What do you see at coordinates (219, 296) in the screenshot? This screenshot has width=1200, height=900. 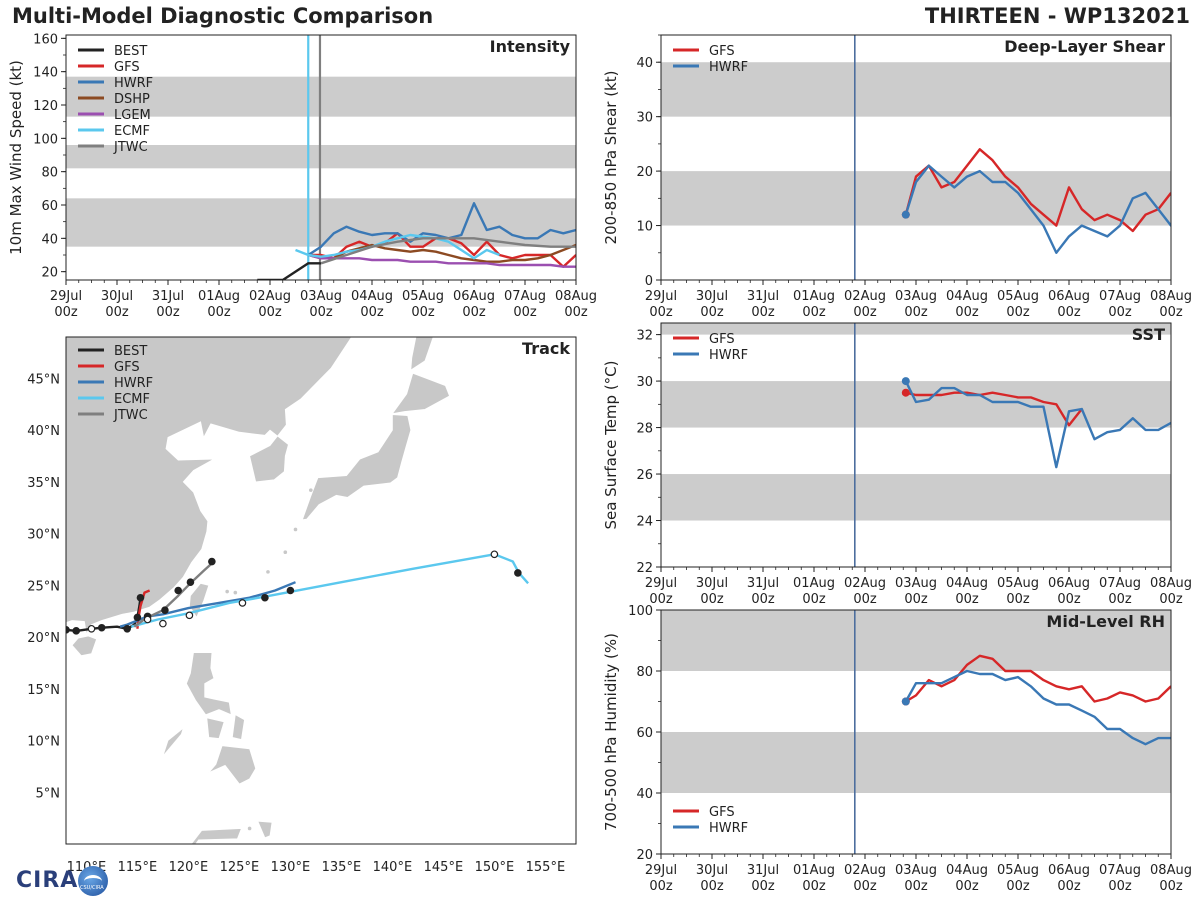 I see `intensity-xtick-day-label: 01Aug` at bounding box center [219, 296].